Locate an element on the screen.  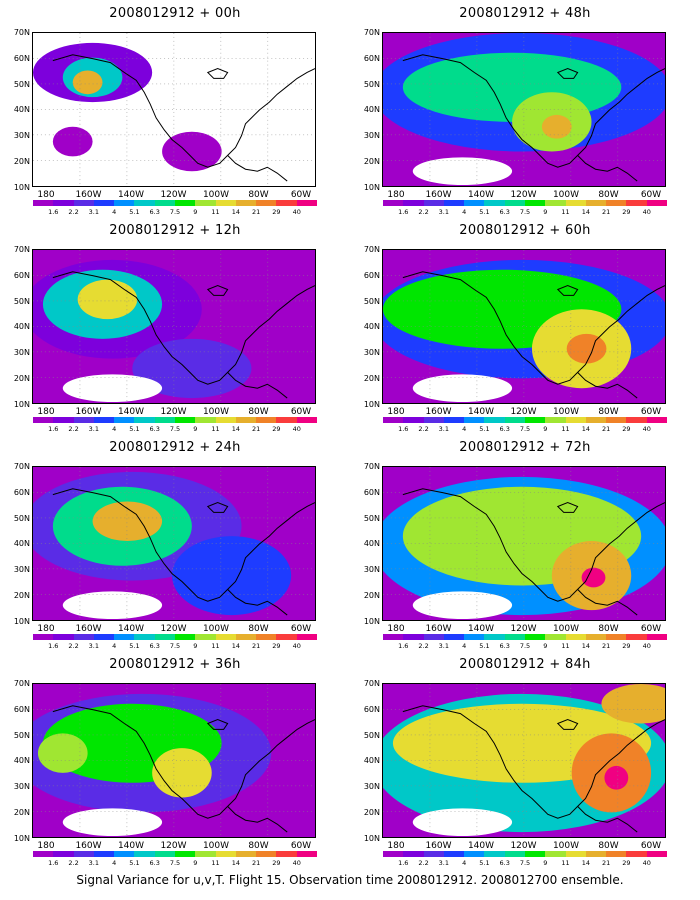
variance-field is located at coordinates (524, 543).